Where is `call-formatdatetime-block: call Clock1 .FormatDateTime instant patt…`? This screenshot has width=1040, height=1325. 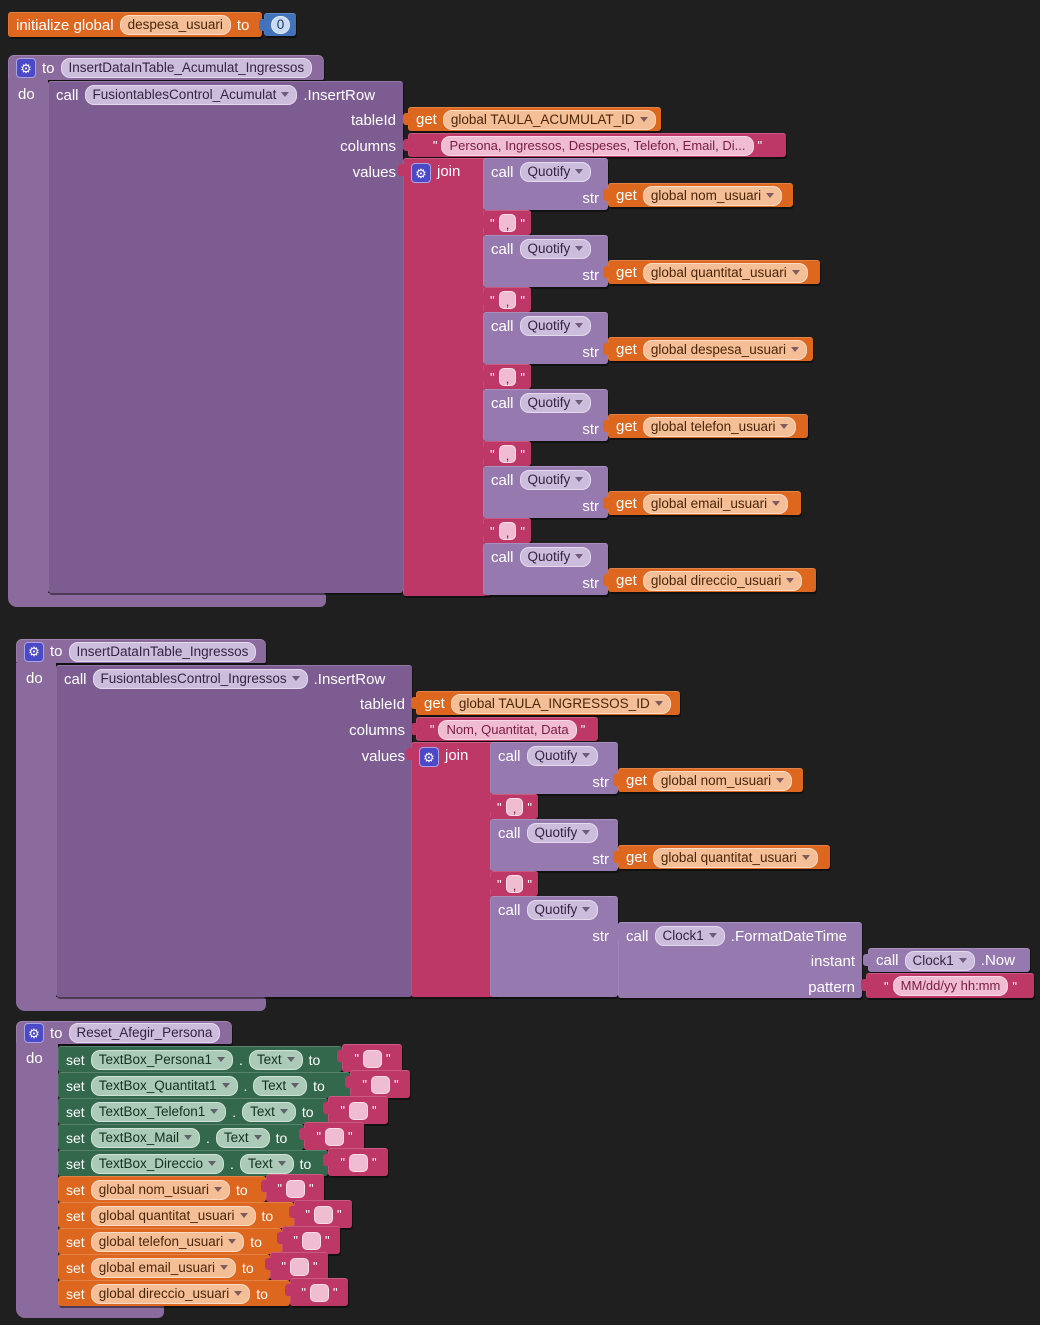
call-formatdatetime-block: call Clock1 .FormatDateTime instant patt… is located at coordinates (737, 960).